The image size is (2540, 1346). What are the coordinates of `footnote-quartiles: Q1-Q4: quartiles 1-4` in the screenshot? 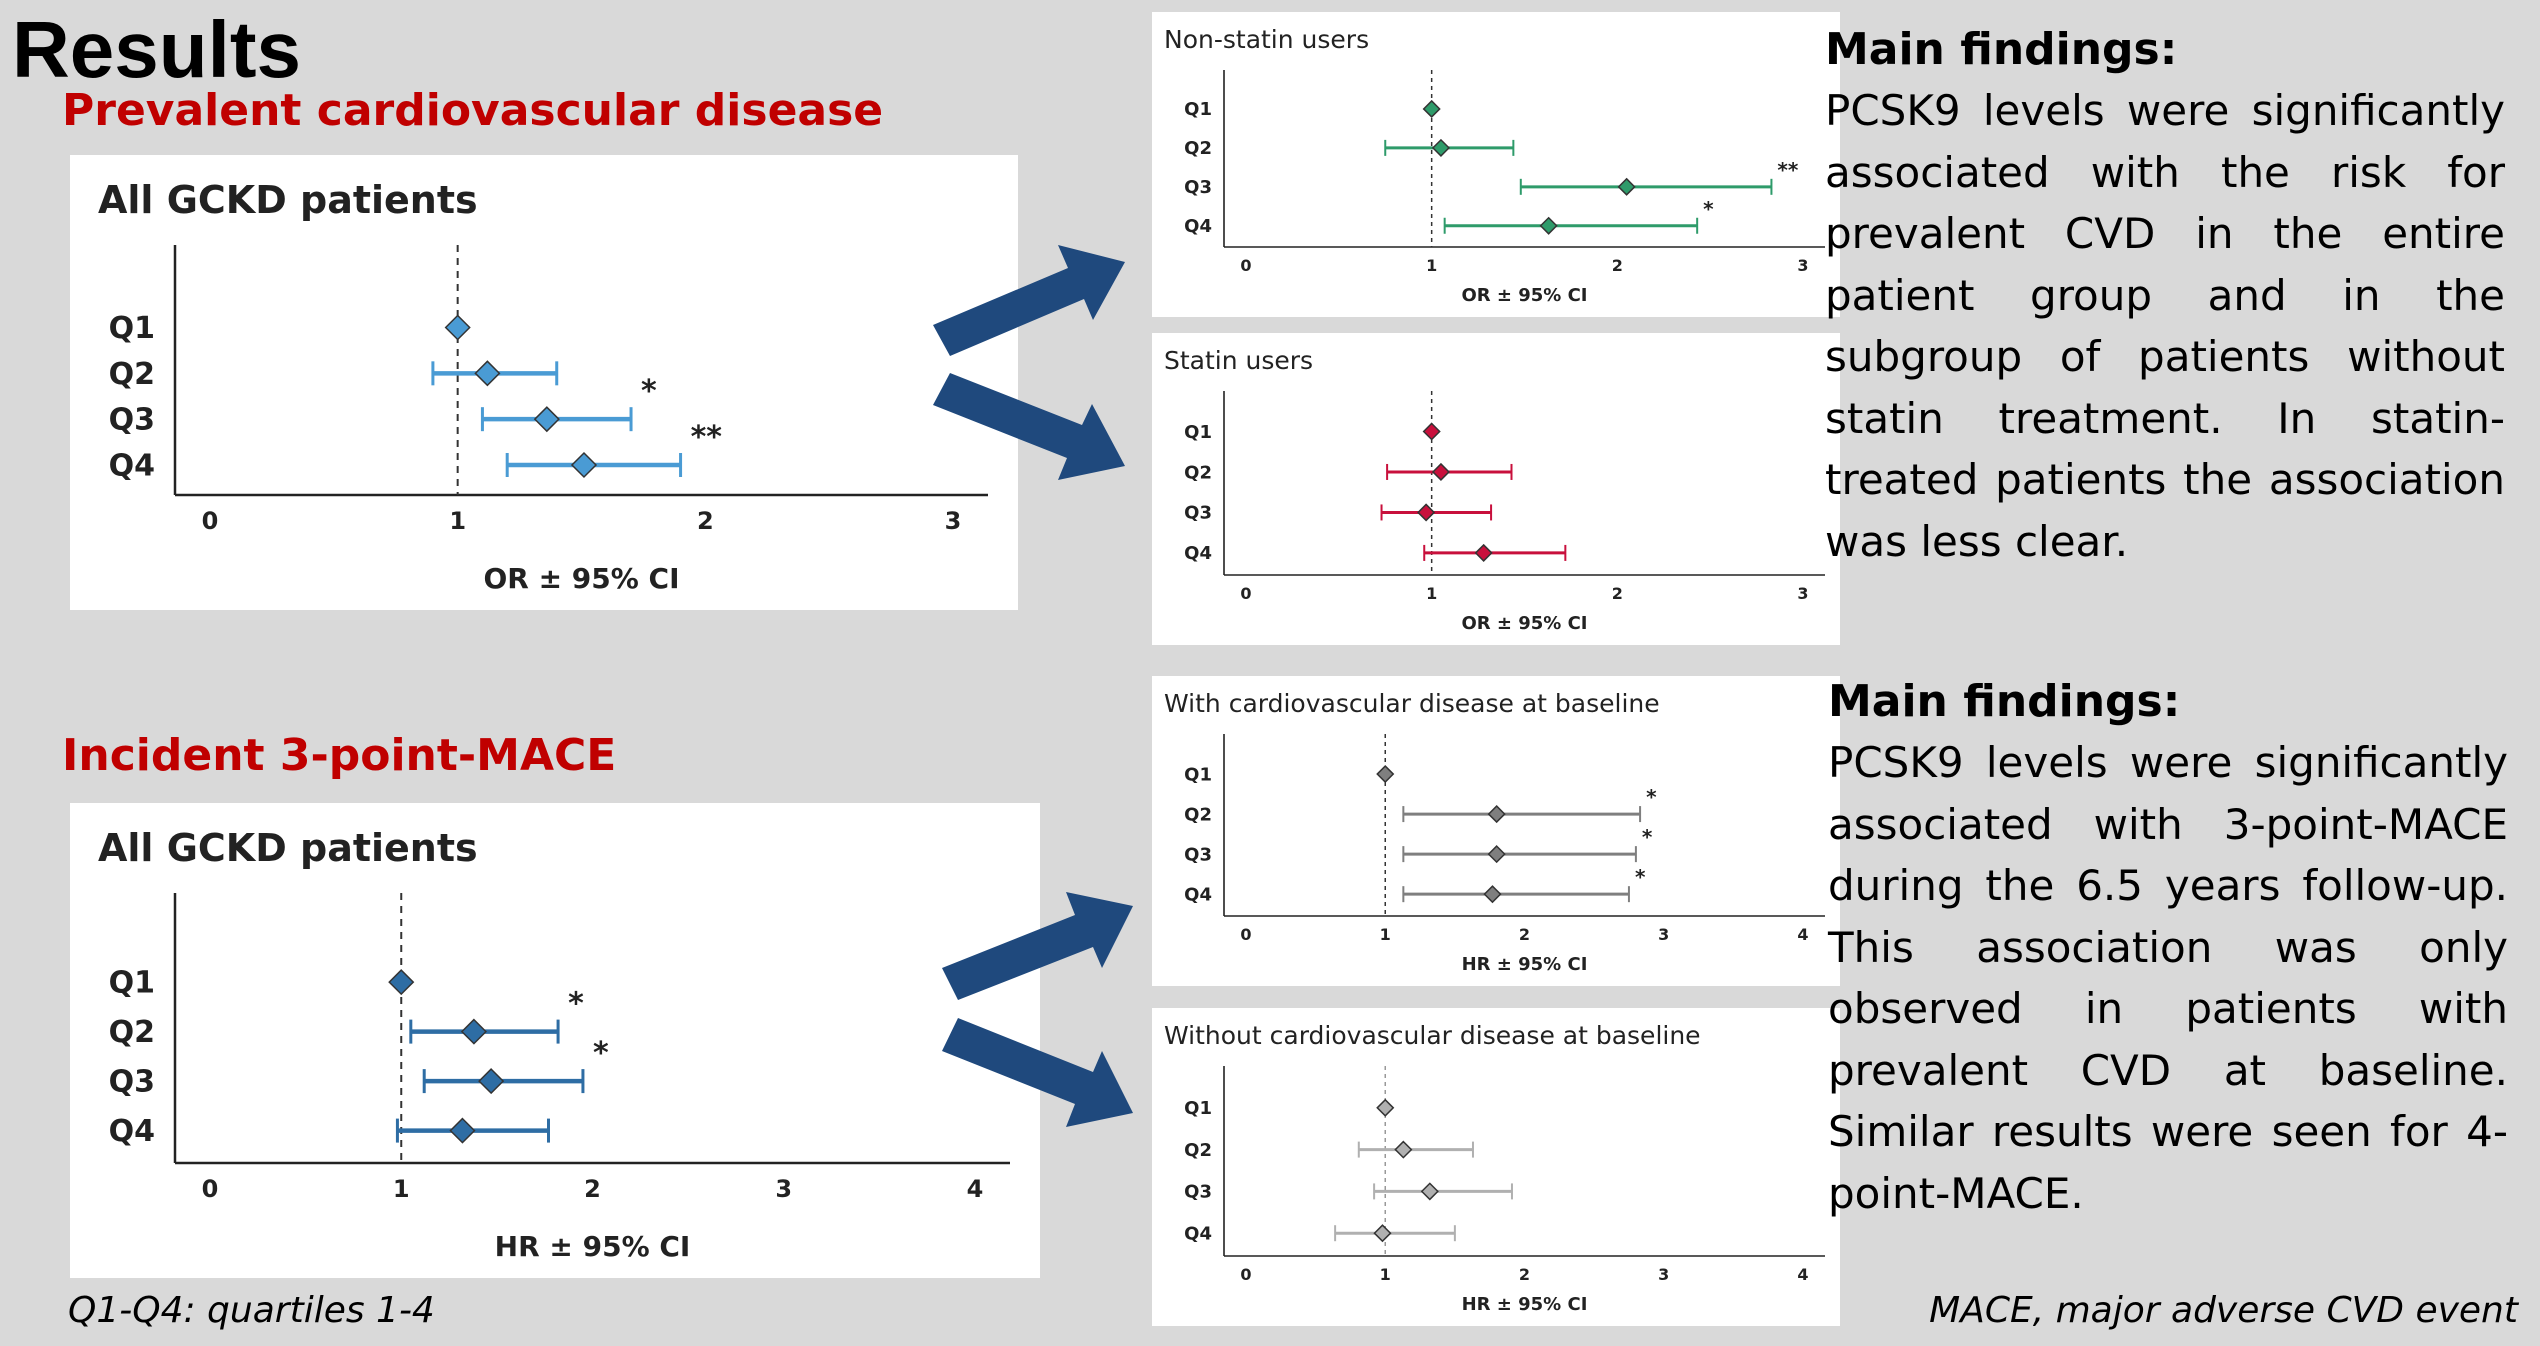 It's located at (251, 1310).